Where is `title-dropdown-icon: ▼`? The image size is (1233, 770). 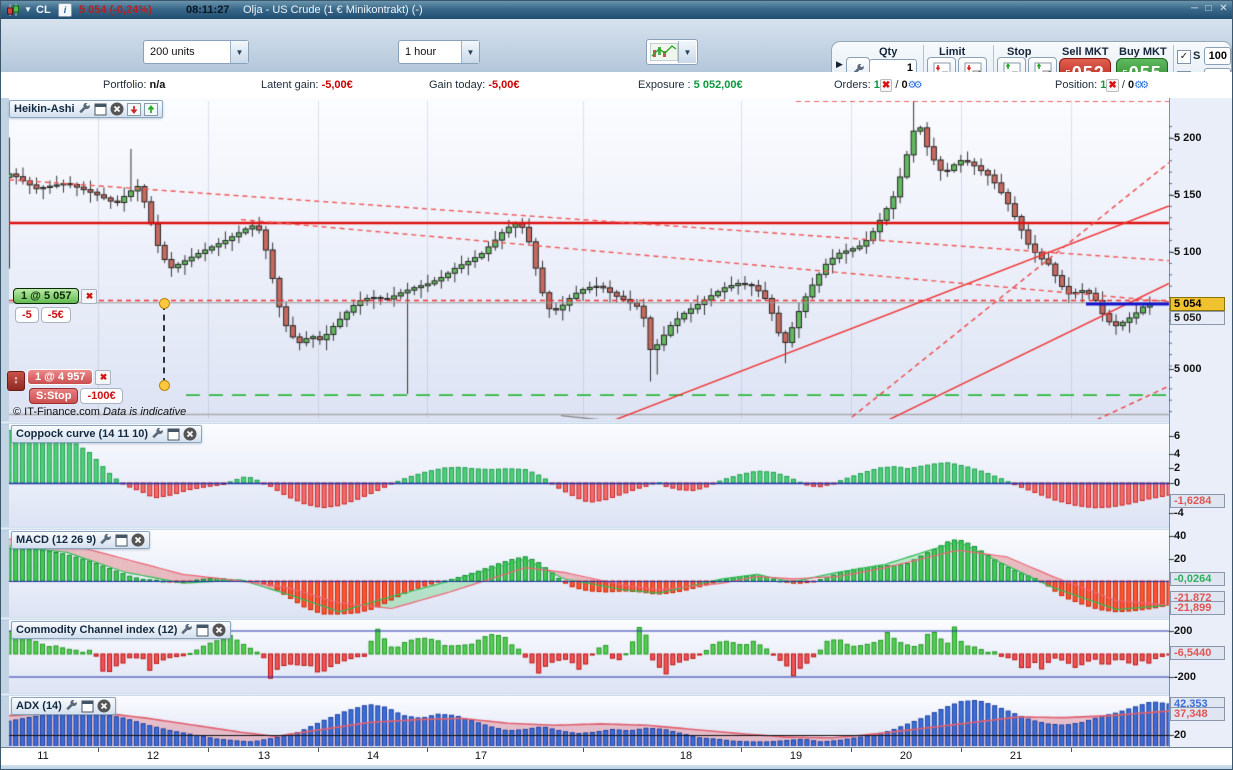
title-dropdown-icon: ▼ is located at coordinates (28, 9).